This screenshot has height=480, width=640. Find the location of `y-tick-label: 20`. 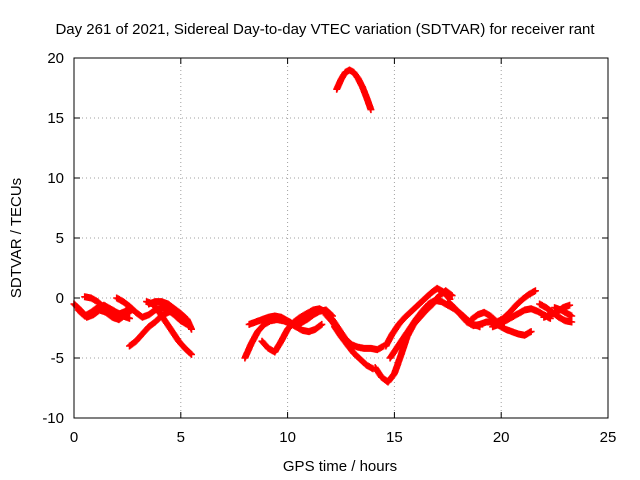

y-tick-label: 20 is located at coordinates (55, 58).